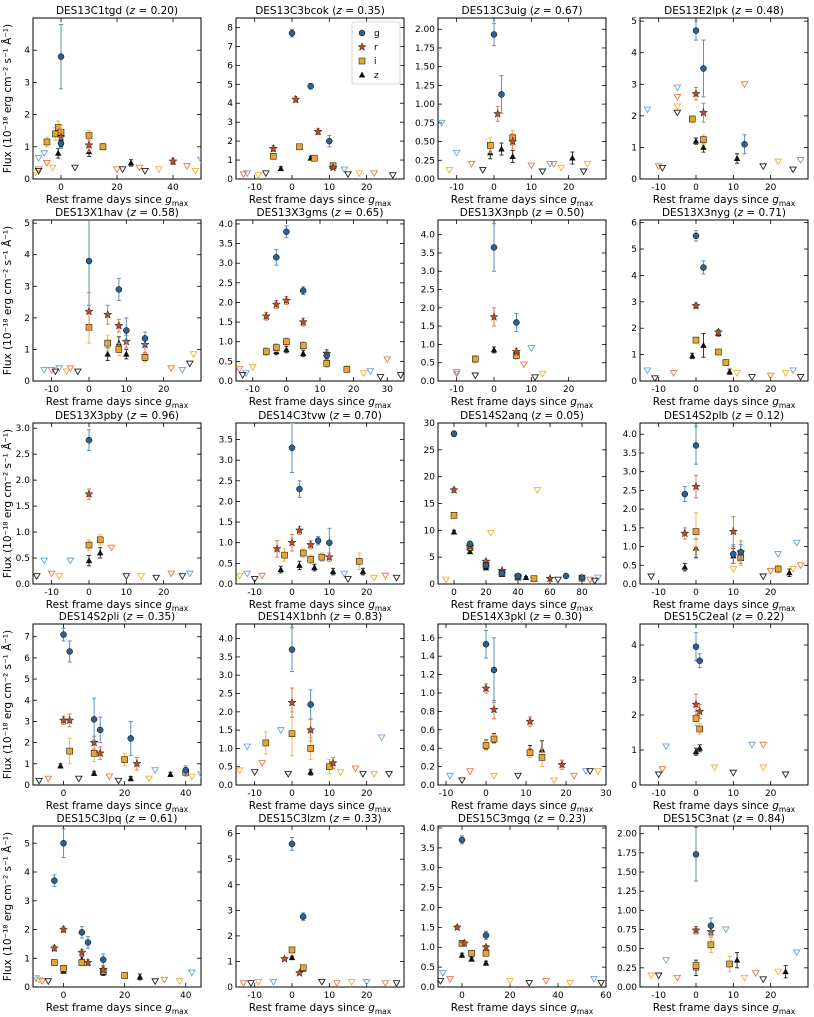 This screenshot has height=1017, width=814. What do you see at coordinates (362, 74) in the screenshot?
I see `legend-marker-z` at bounding box center [362, 74].